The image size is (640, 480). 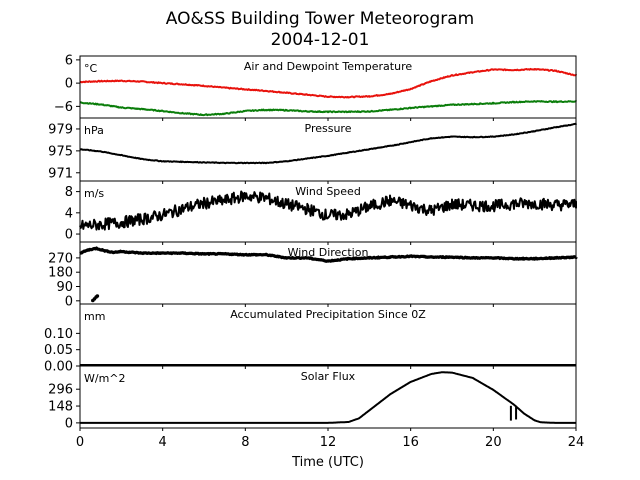 I want to click on panel-title-5: Accumulated Precipitation Since 0Z, so click(x=328, y=314).